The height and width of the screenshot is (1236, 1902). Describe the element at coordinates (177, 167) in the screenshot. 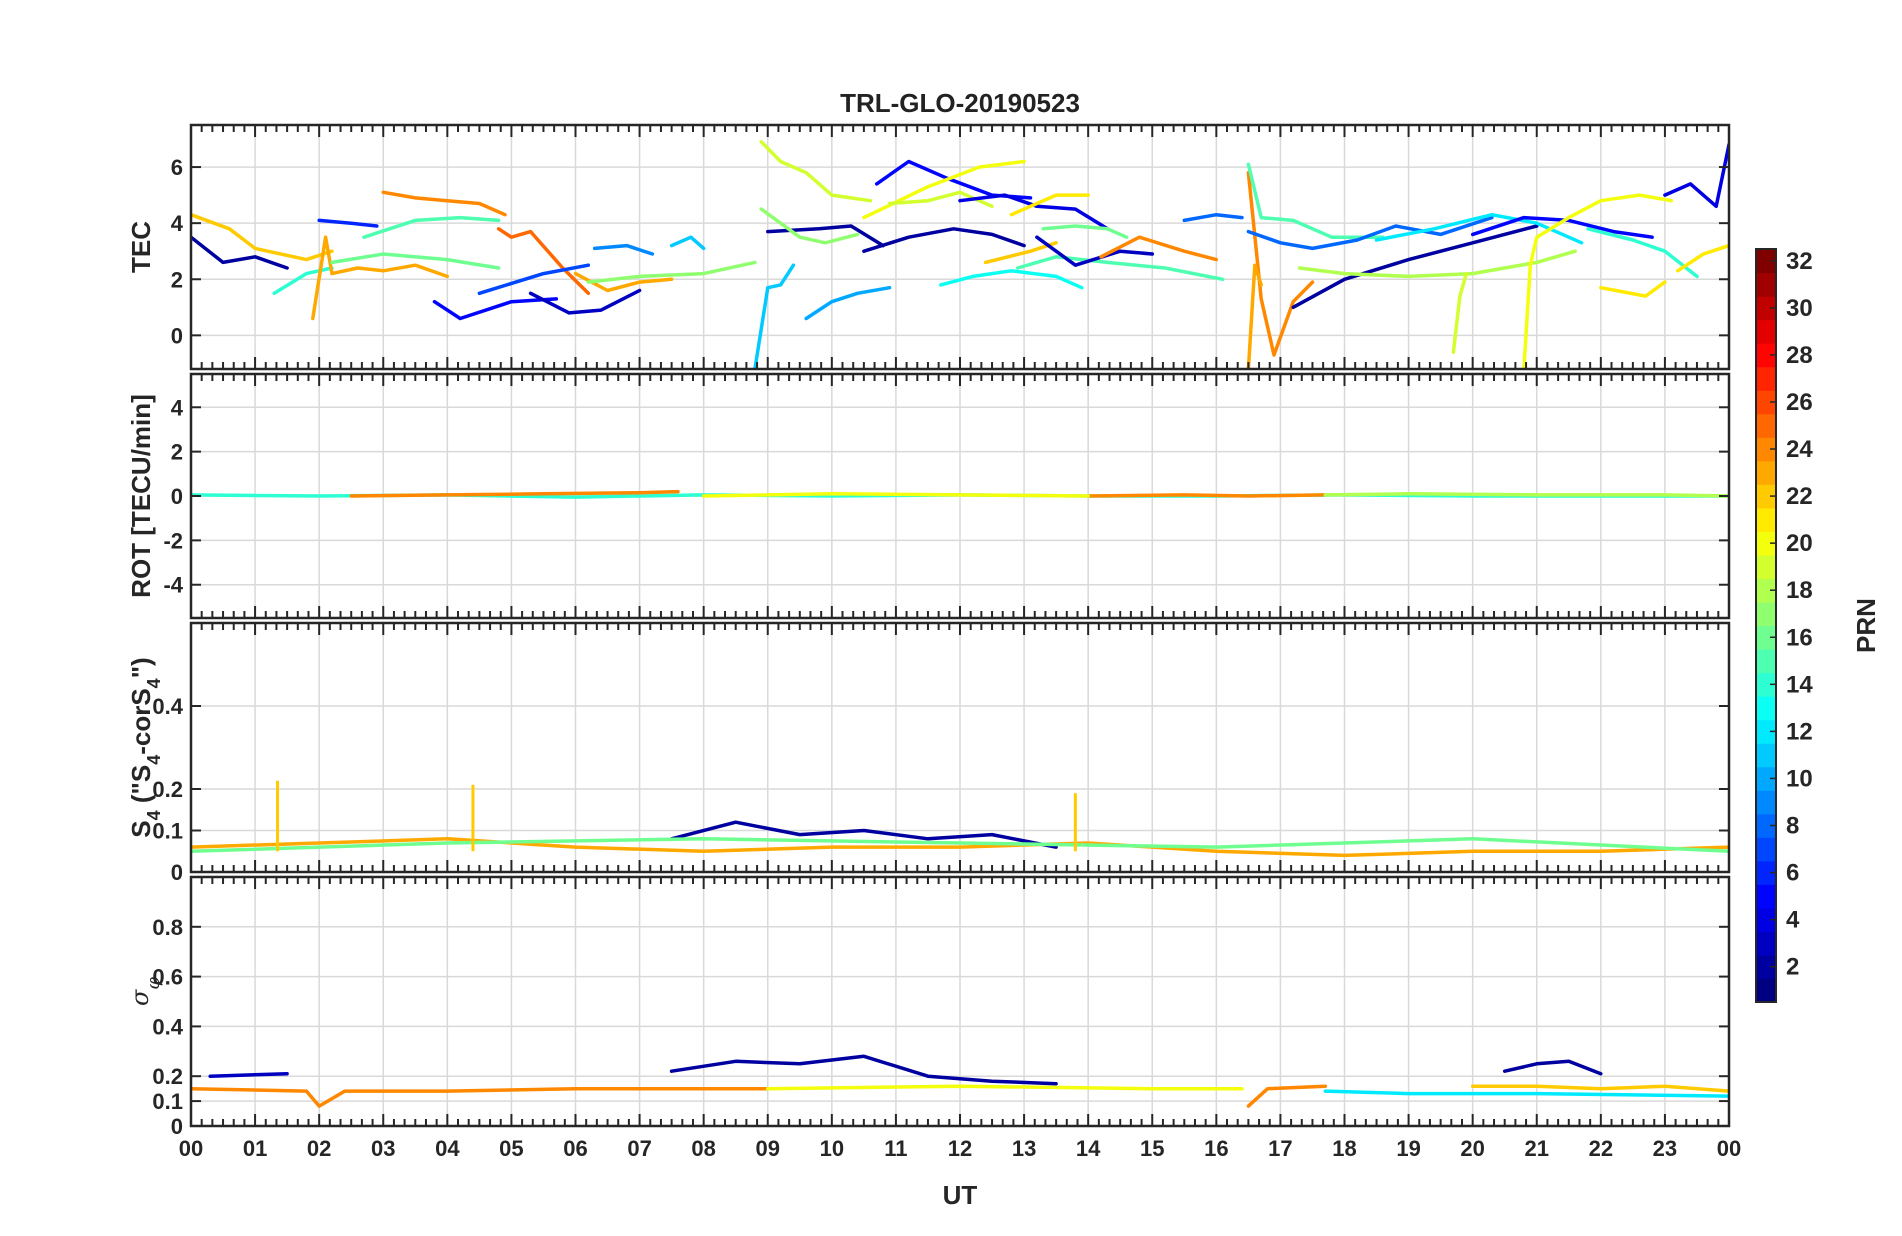

I see `y-tick-label: 6` at that location.